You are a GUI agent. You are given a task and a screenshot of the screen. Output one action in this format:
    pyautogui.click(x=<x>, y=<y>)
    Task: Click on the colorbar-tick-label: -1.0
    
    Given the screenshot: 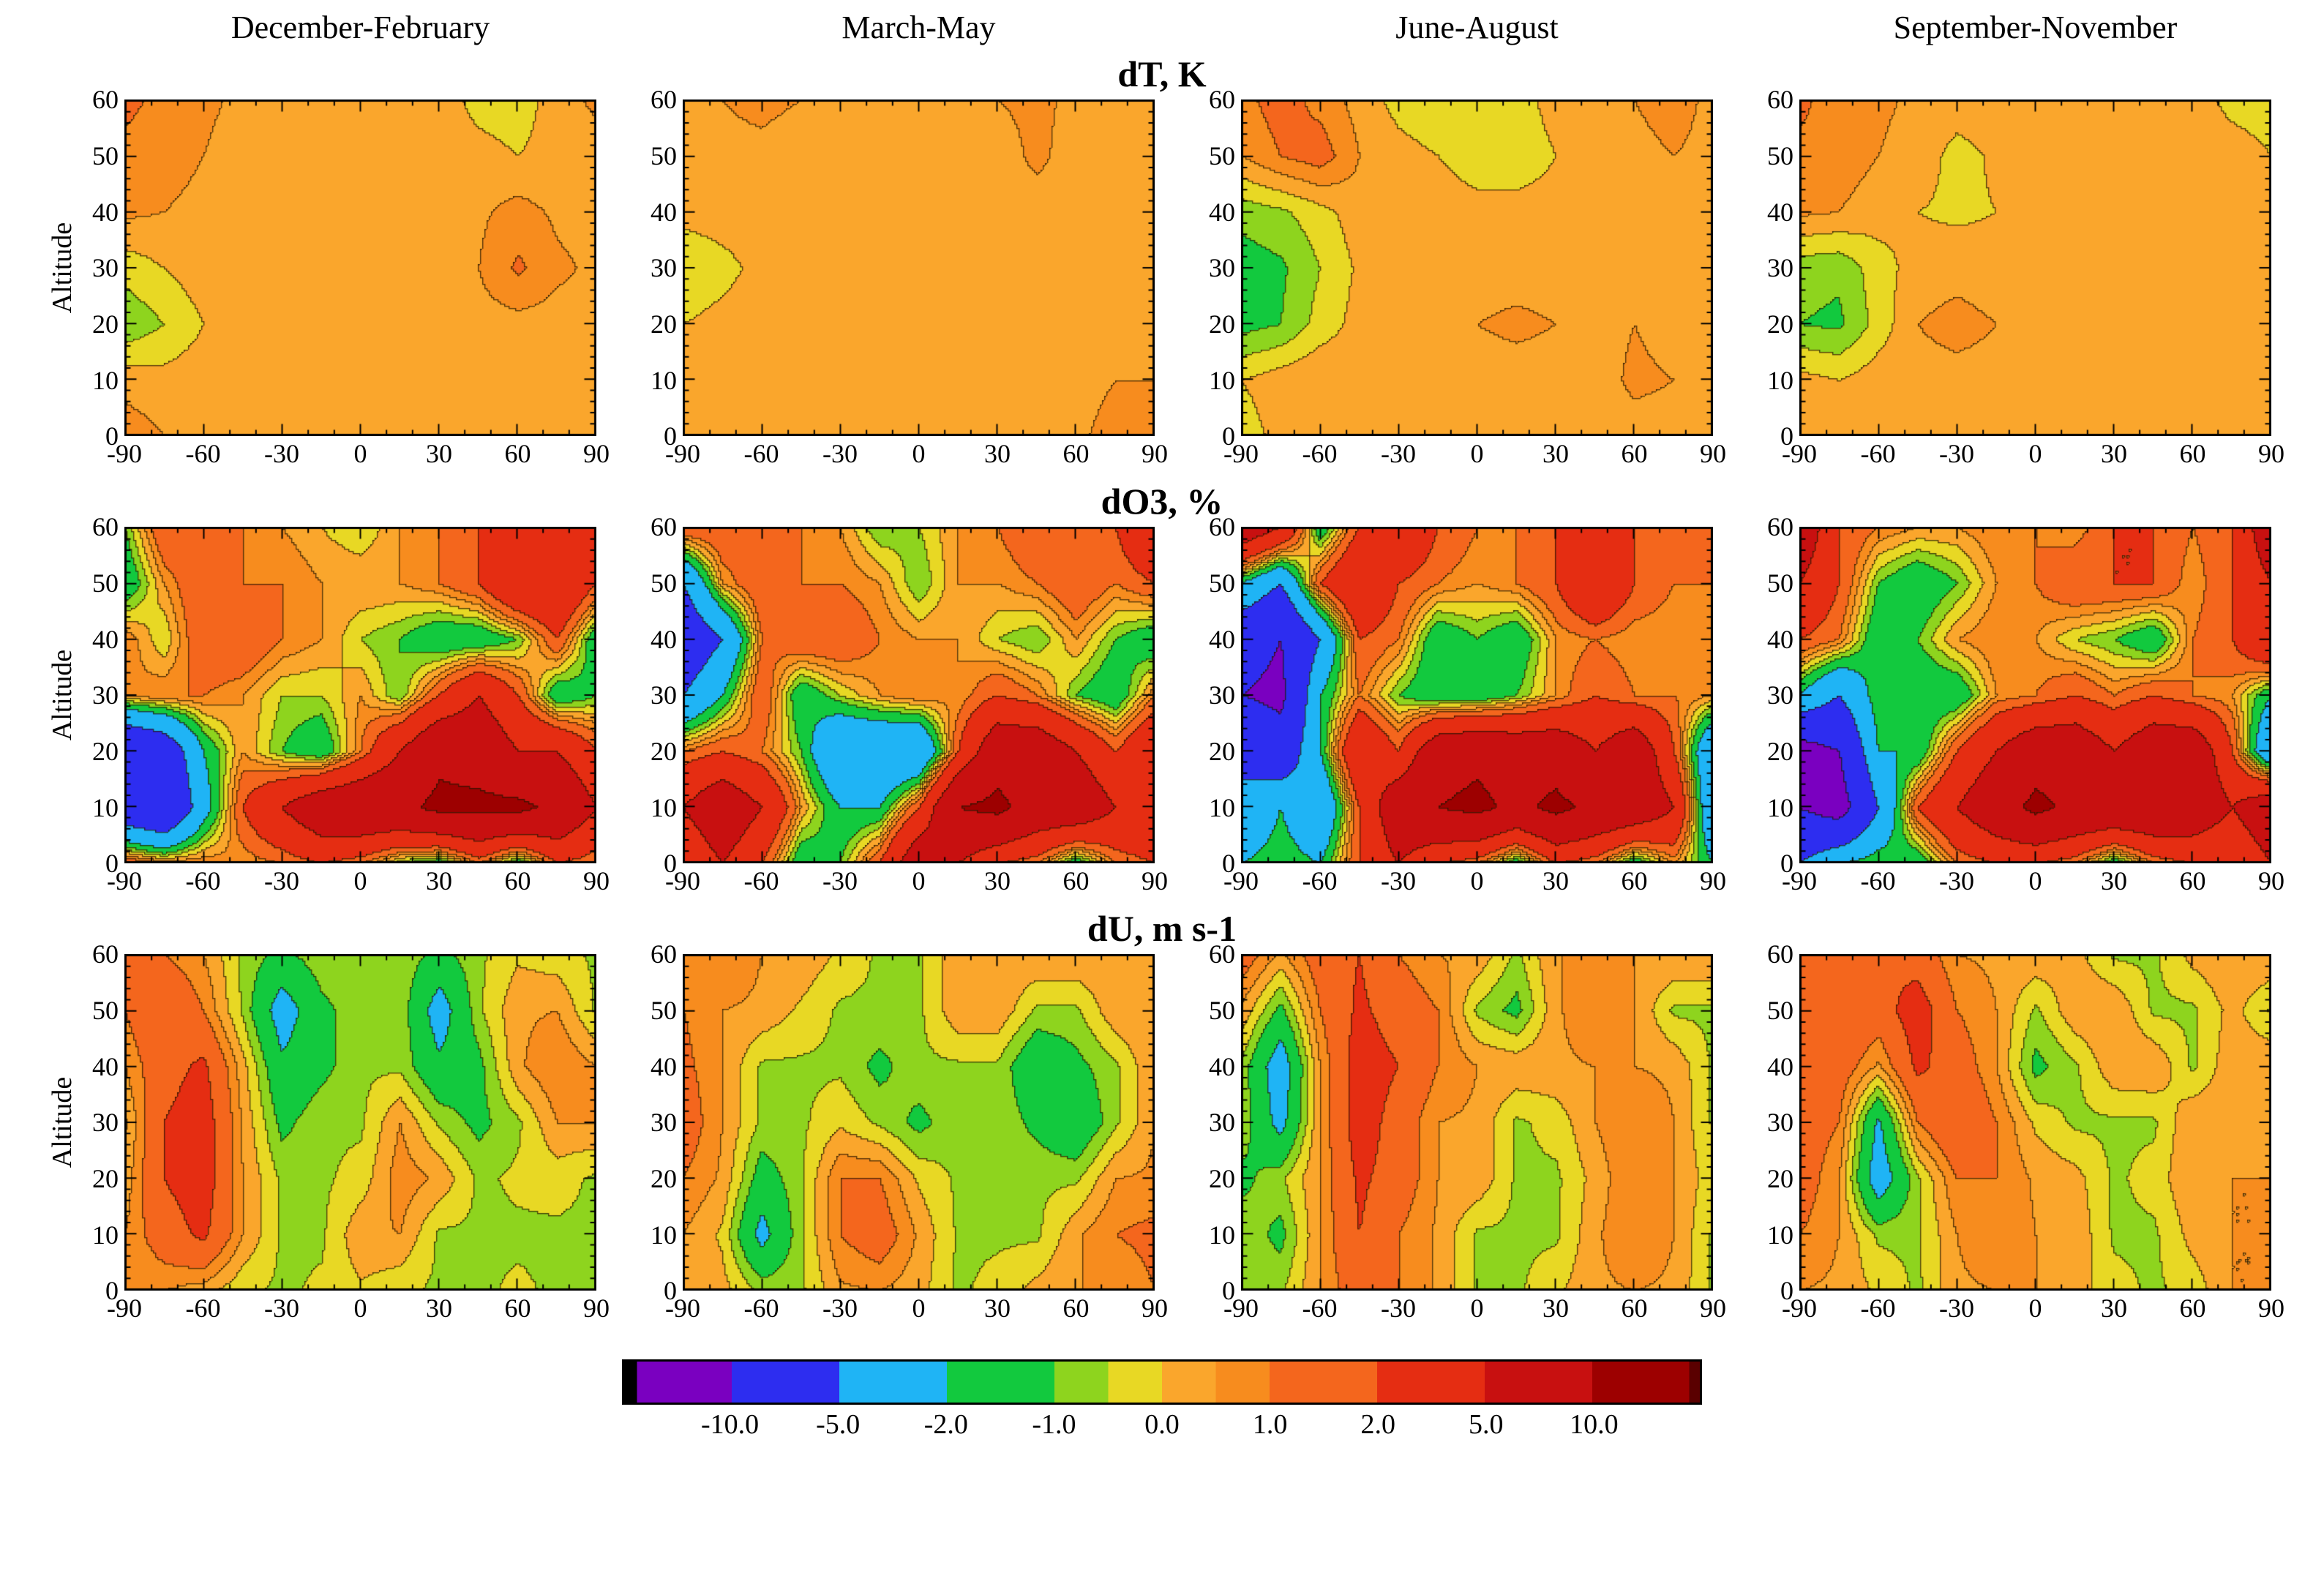 What is the action you would take?
    pyautogui.click(x=1054, y=1425)
    